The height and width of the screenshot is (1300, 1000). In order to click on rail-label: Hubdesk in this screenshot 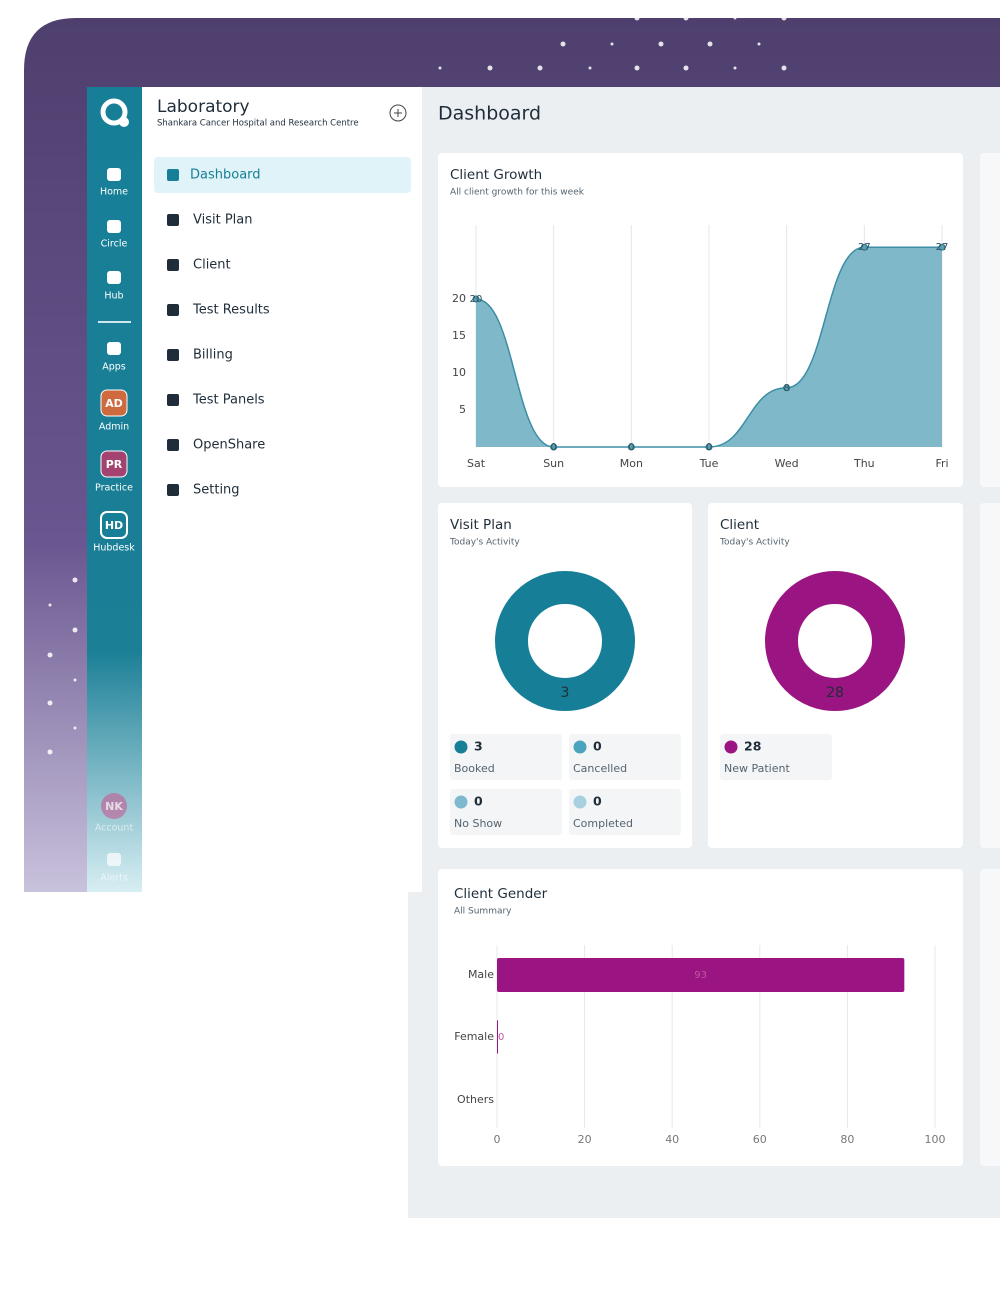, I will do `click(114, 548)`.